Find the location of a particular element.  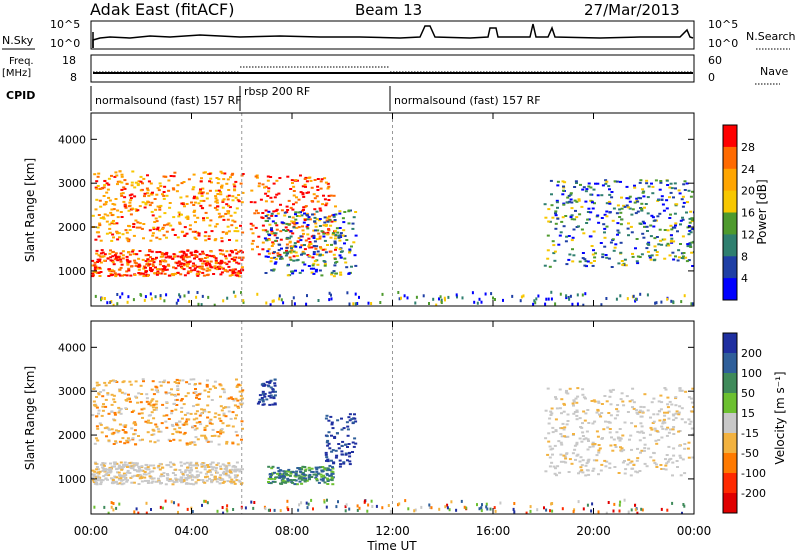

colorbar-tick-label: 200 is located at coordinates (751, 353).